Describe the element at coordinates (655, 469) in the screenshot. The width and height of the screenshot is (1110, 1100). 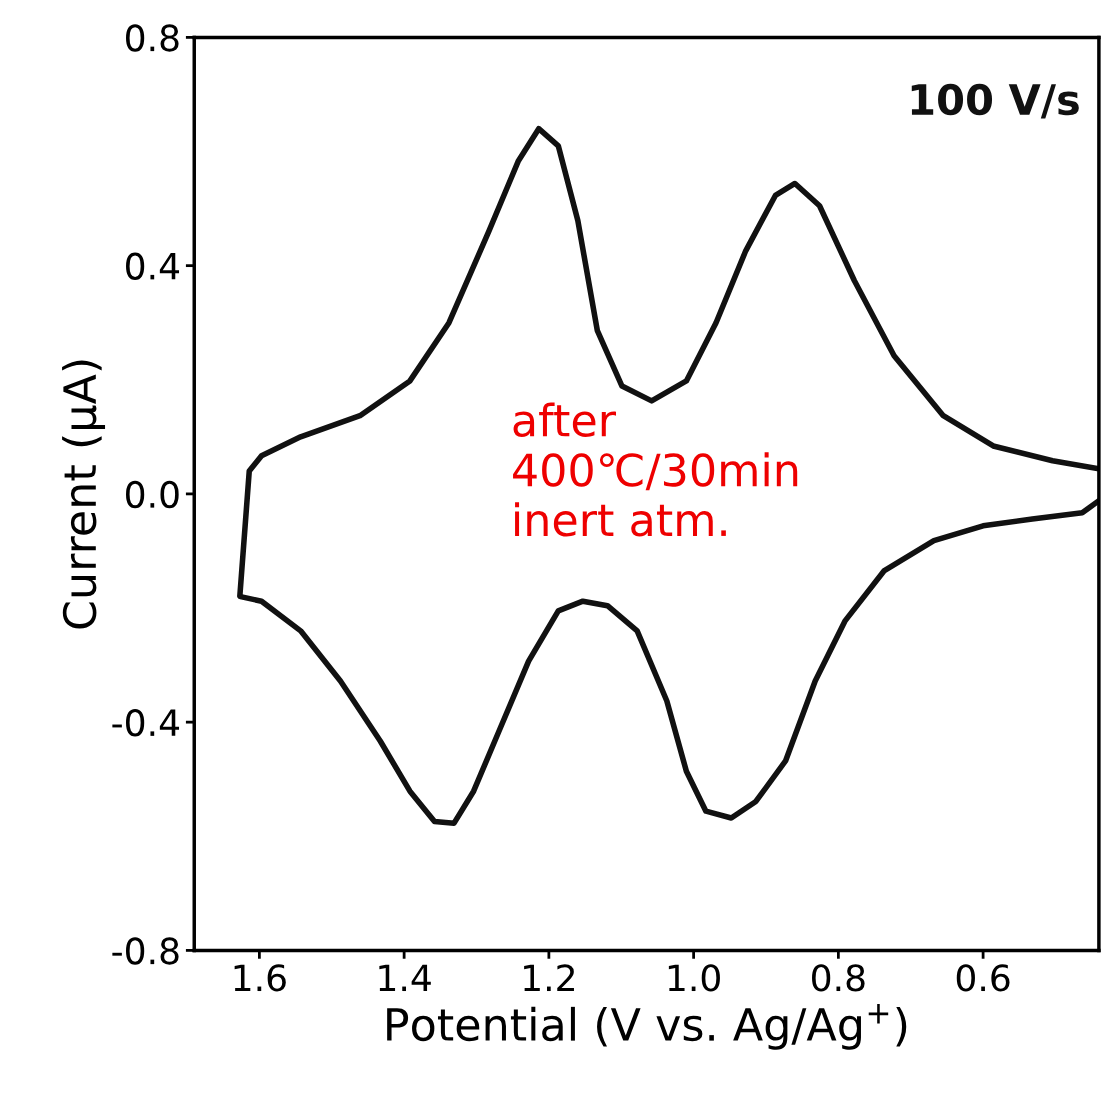
I see `annotation: after 400℃/30min inert atm.` at that location.